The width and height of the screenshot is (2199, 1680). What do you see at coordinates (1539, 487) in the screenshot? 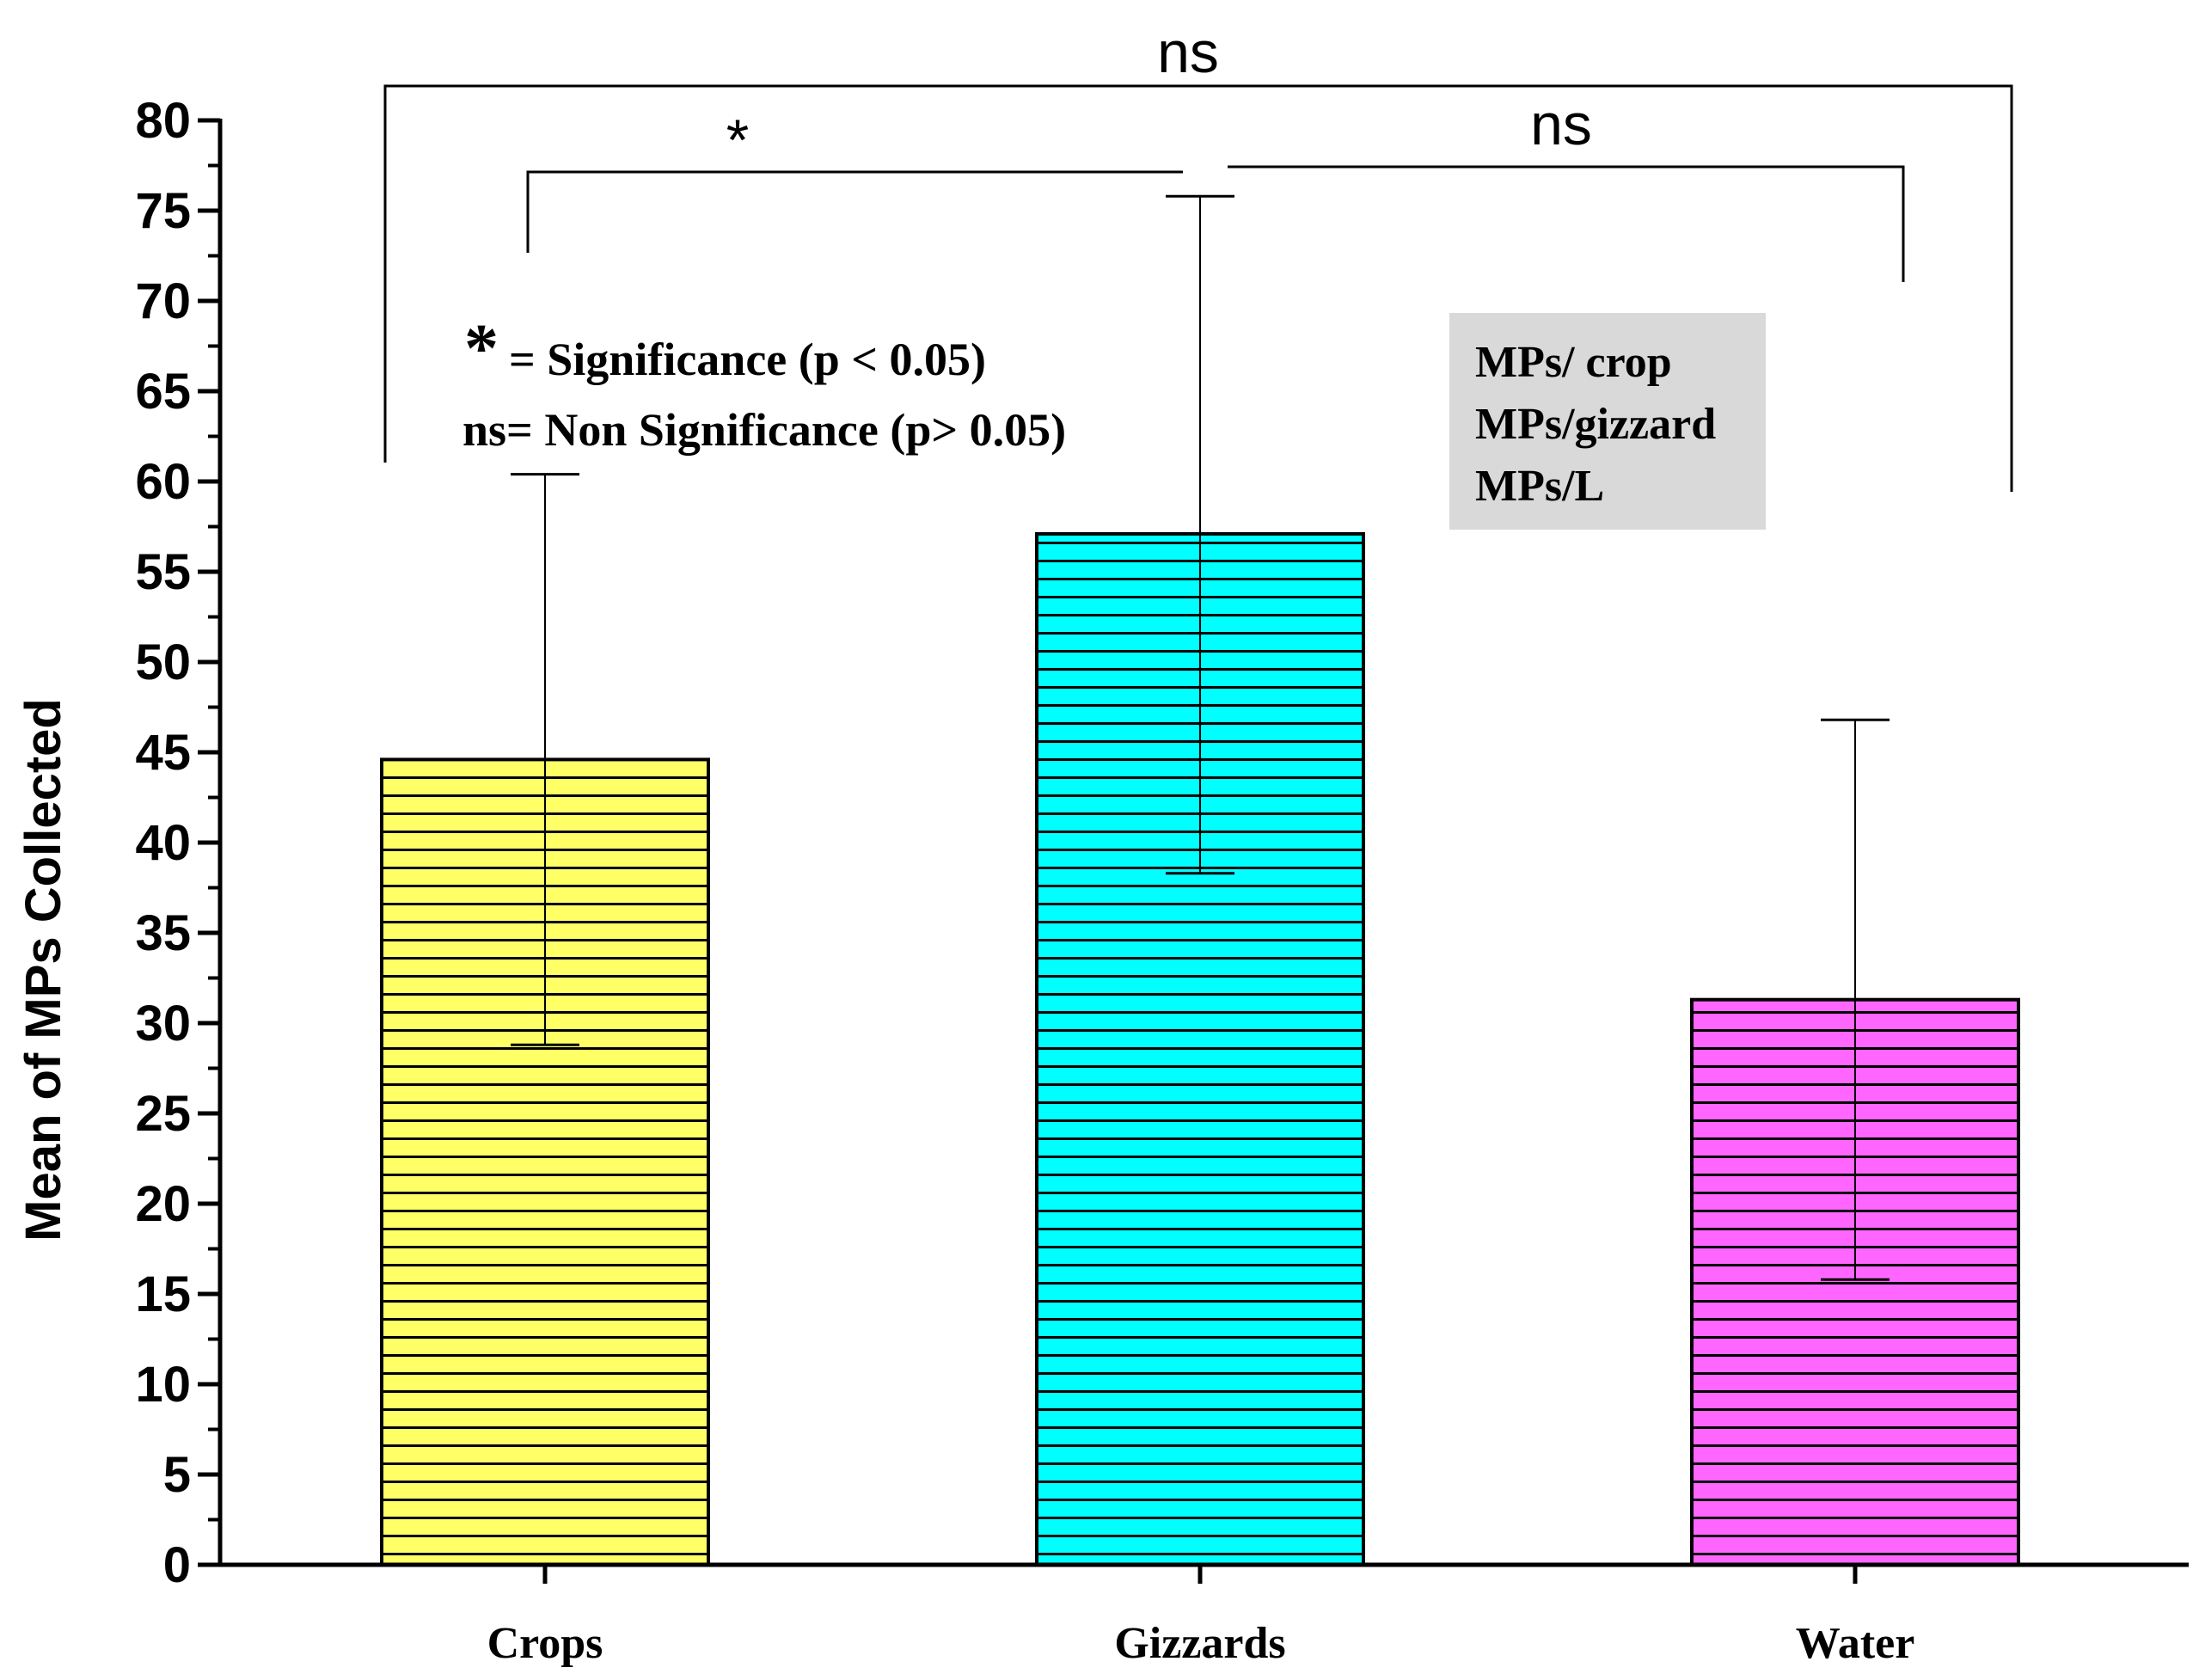
I see `legend-line-water: MPs/L` at bounding box center [1539, 487].